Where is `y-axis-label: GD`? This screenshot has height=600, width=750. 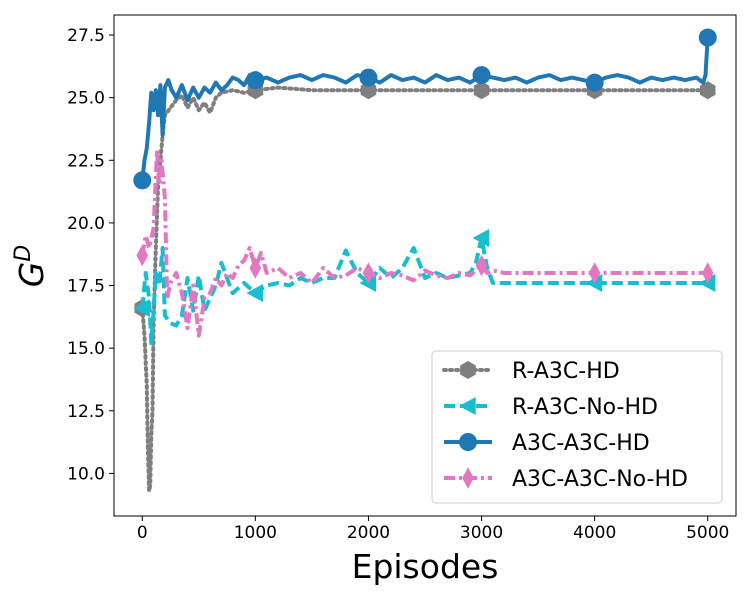
y-axis-label: GD is located at coordinates (31, 266).